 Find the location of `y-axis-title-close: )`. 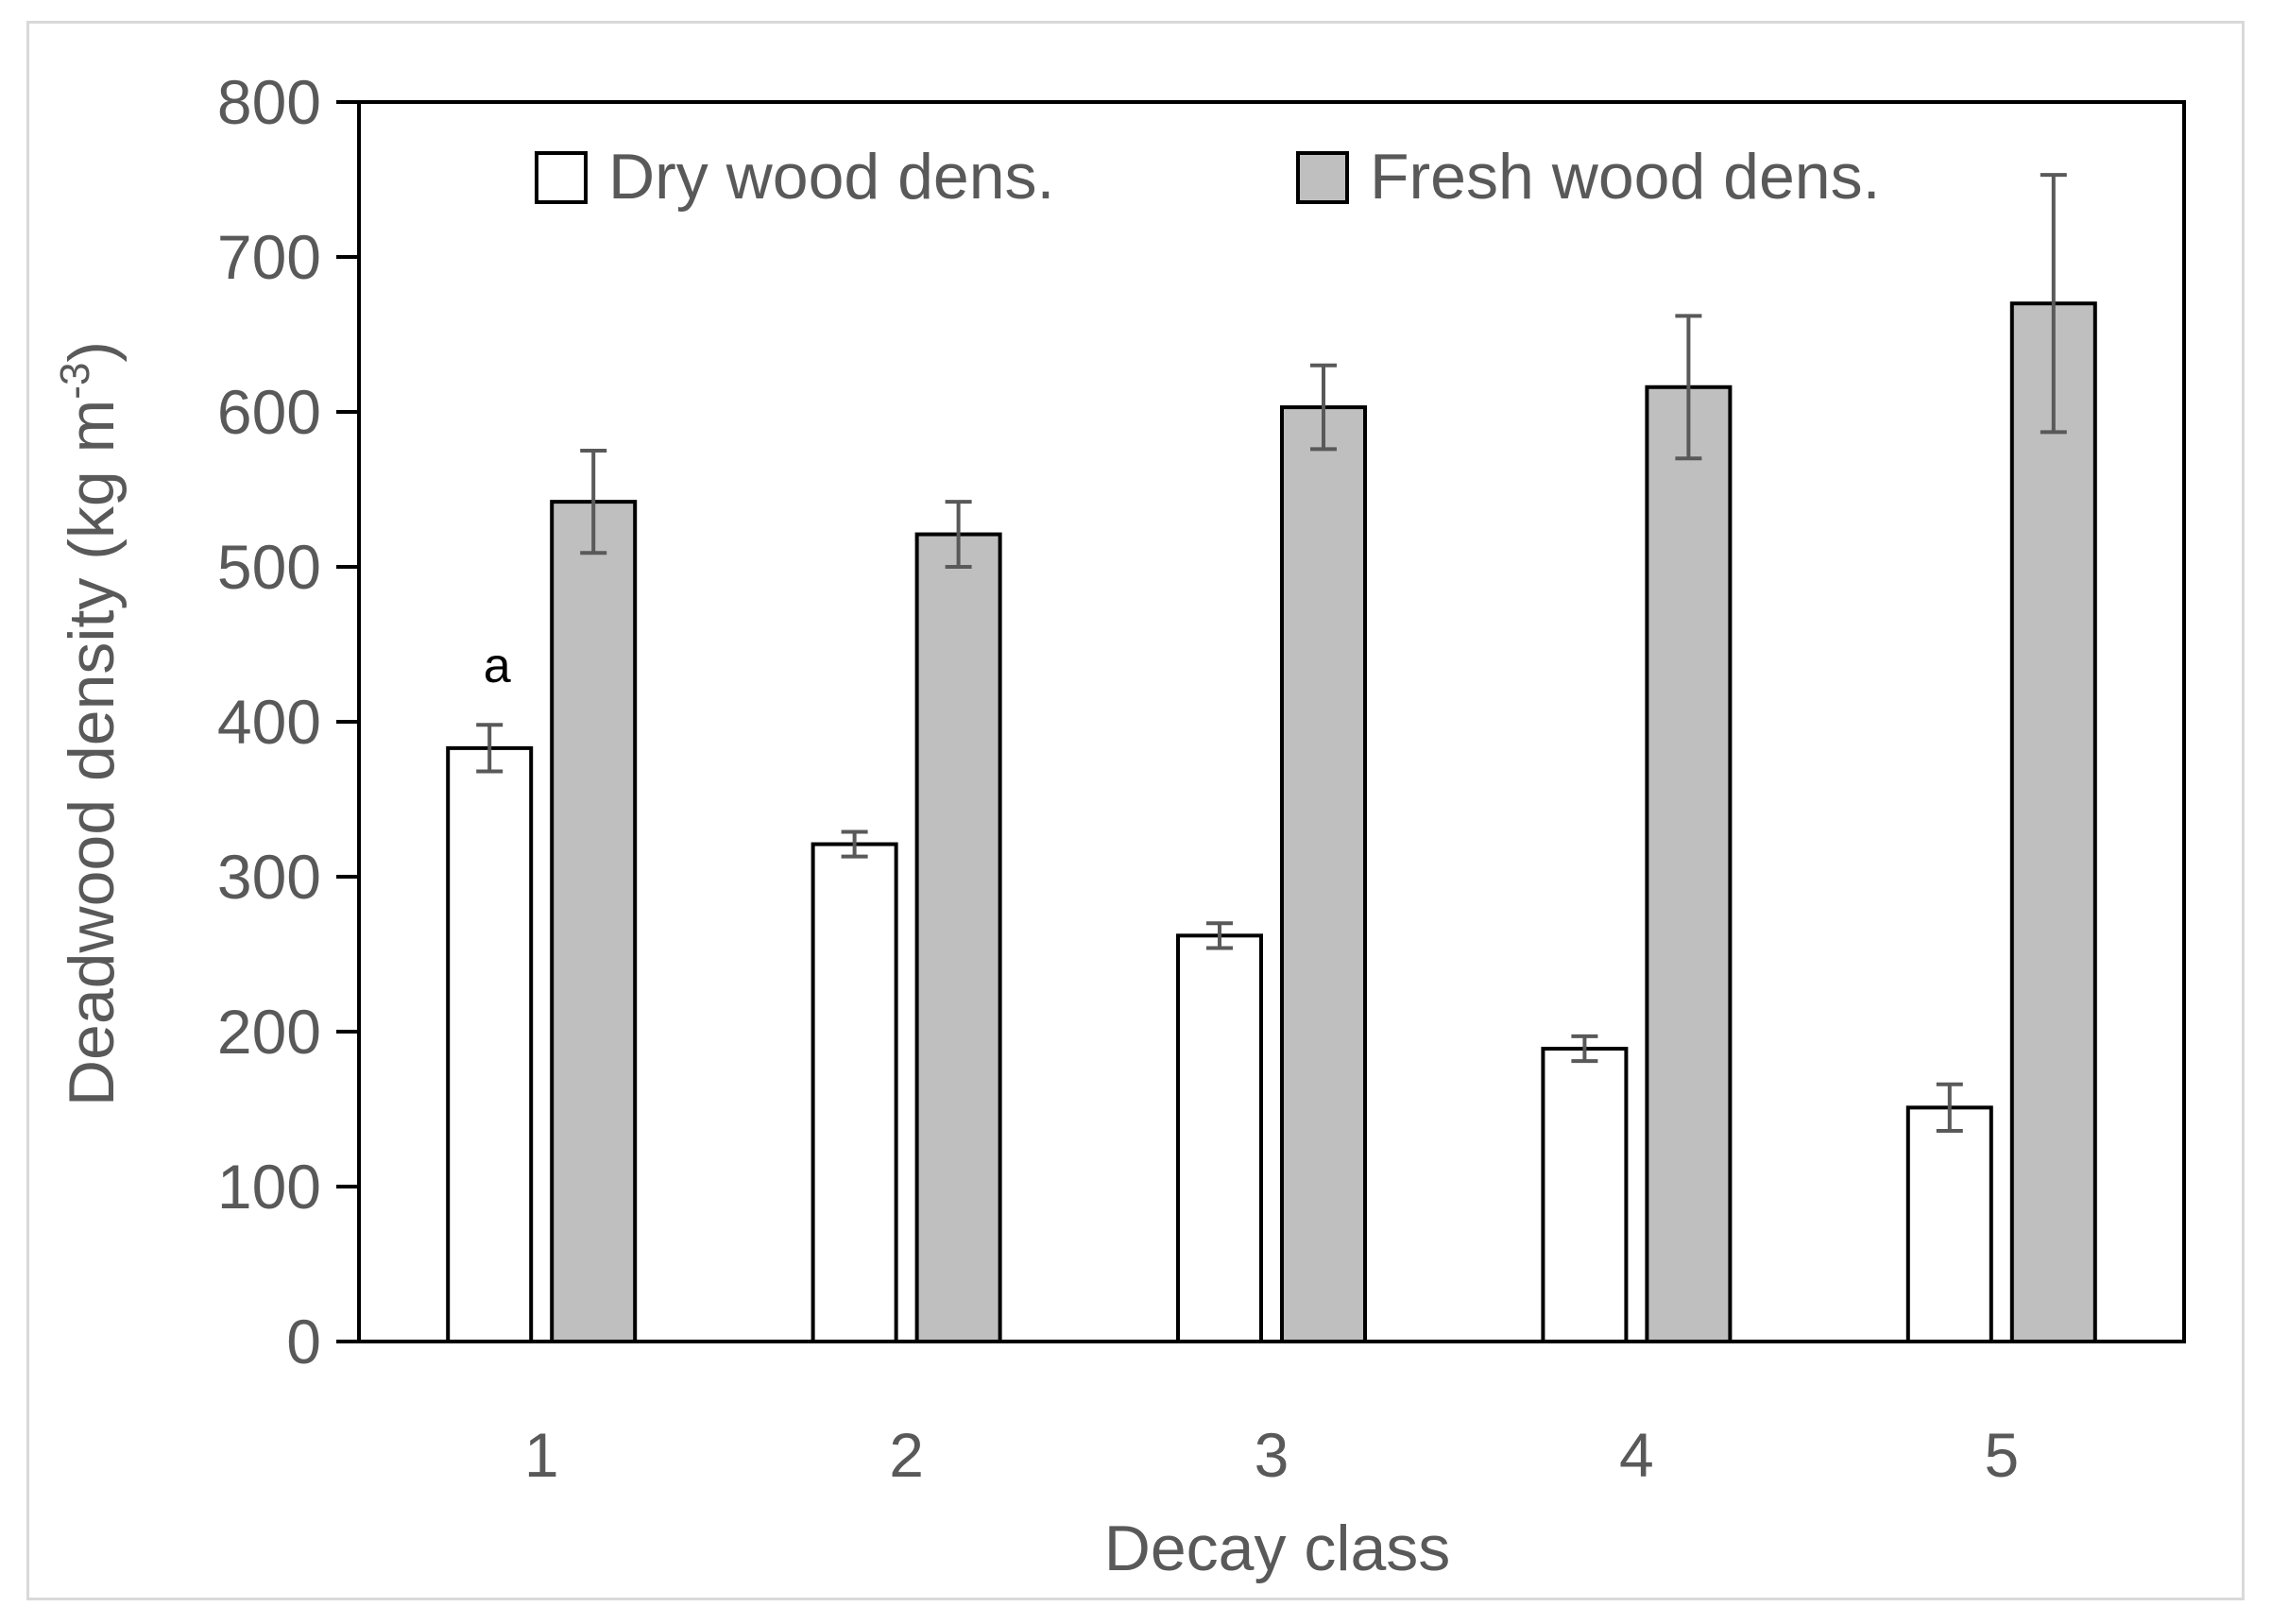

y-axis-title-close: ) is located at coordinates (92, 352).